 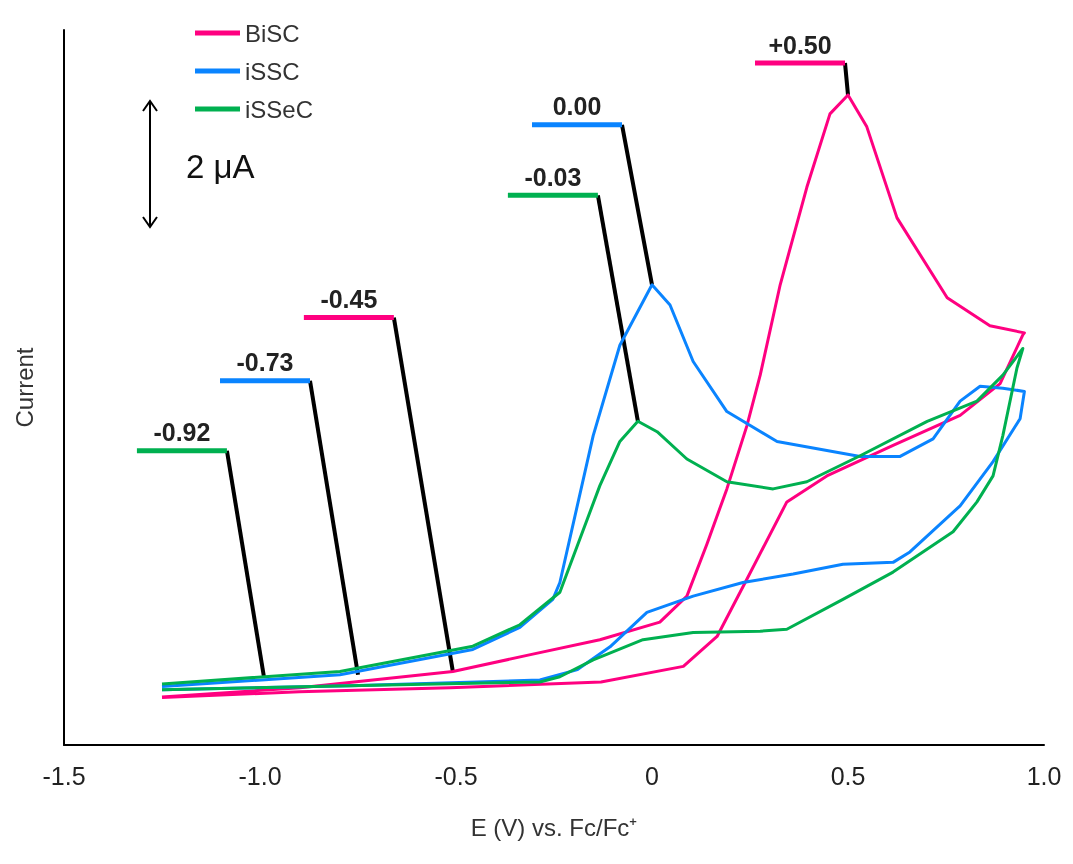 I want to click on x-tick-label: -1.5, so click(x=64, y=775).